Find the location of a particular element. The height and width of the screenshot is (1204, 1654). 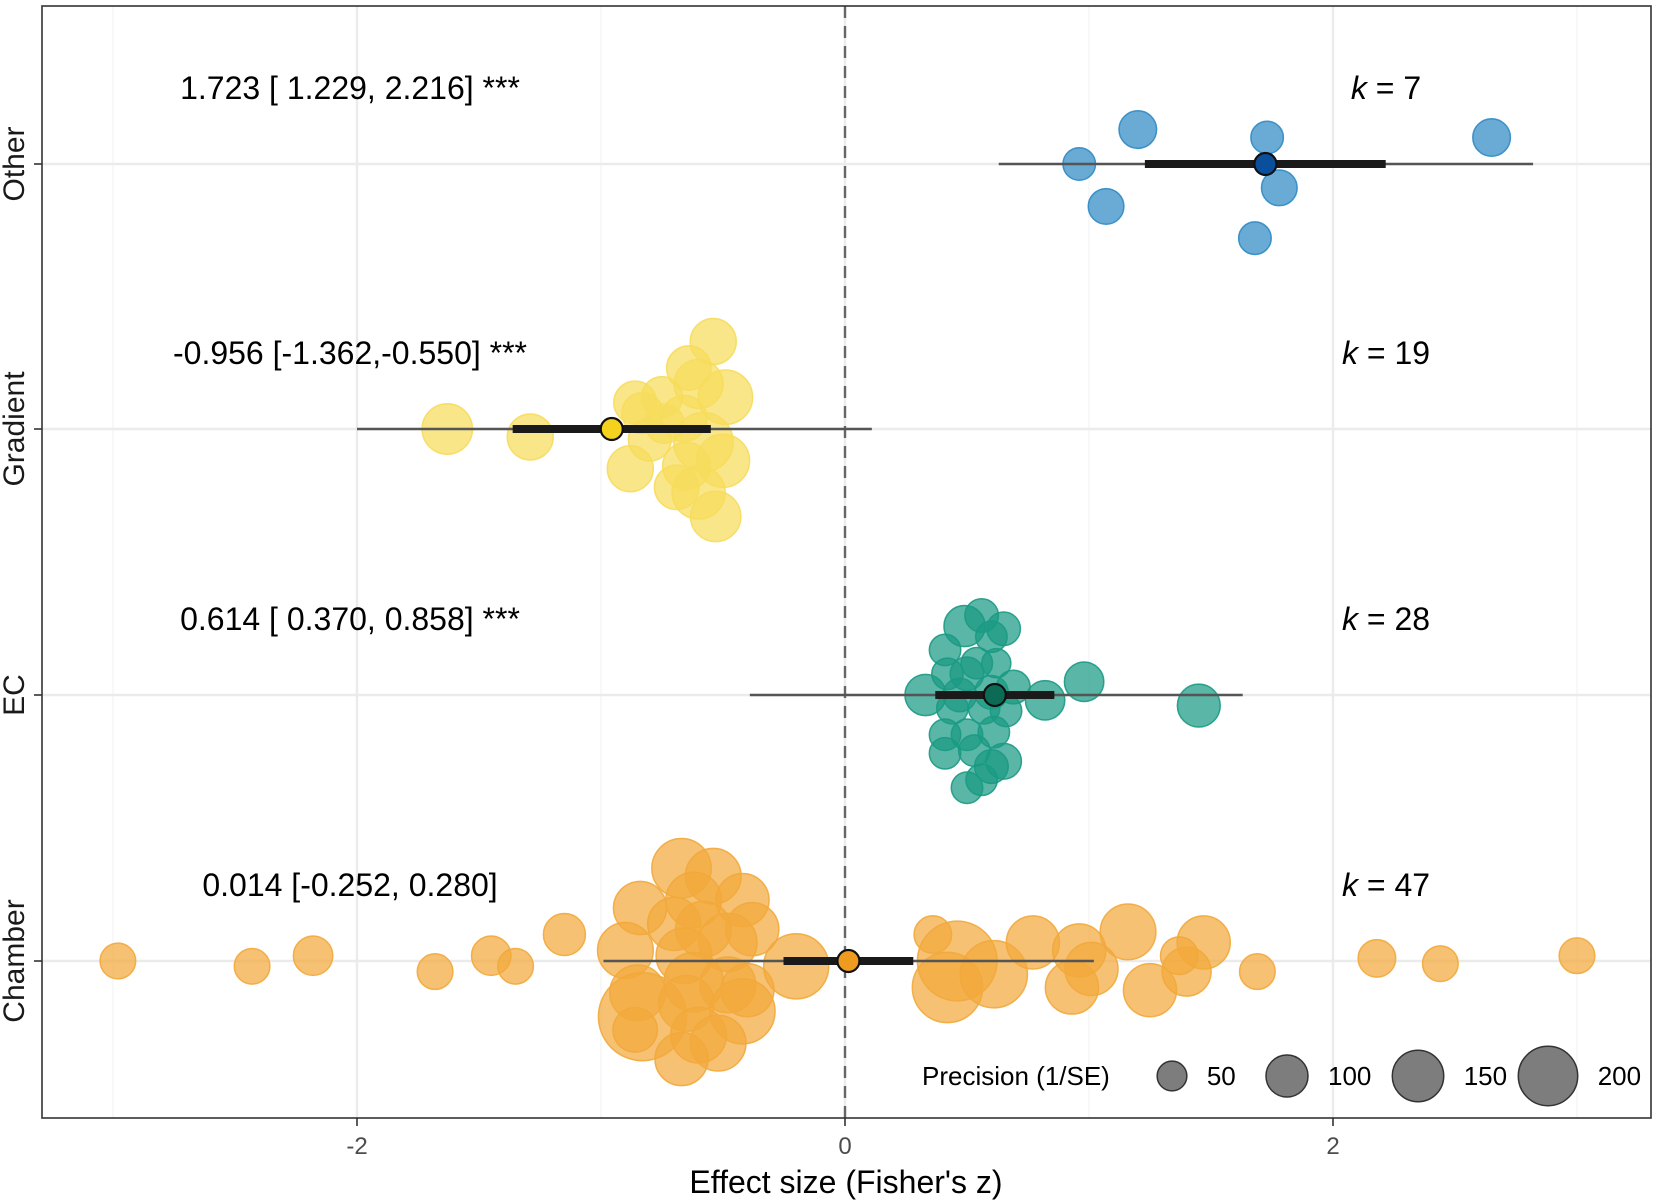

x-tick-label: -2 is located at coordinates (356, 1146).